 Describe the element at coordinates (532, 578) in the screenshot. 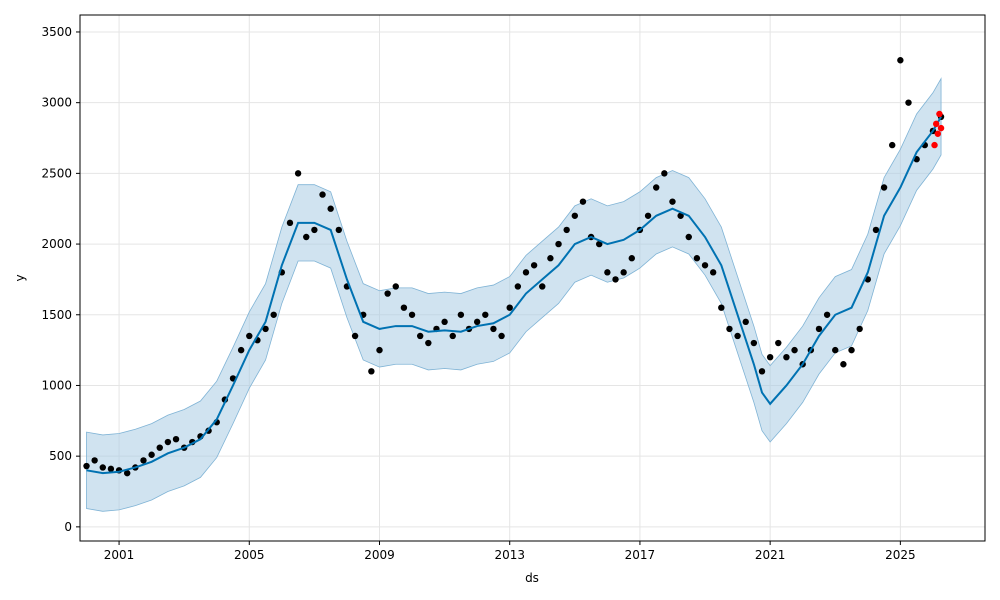

I see `x-axis-label: ds` at that location.